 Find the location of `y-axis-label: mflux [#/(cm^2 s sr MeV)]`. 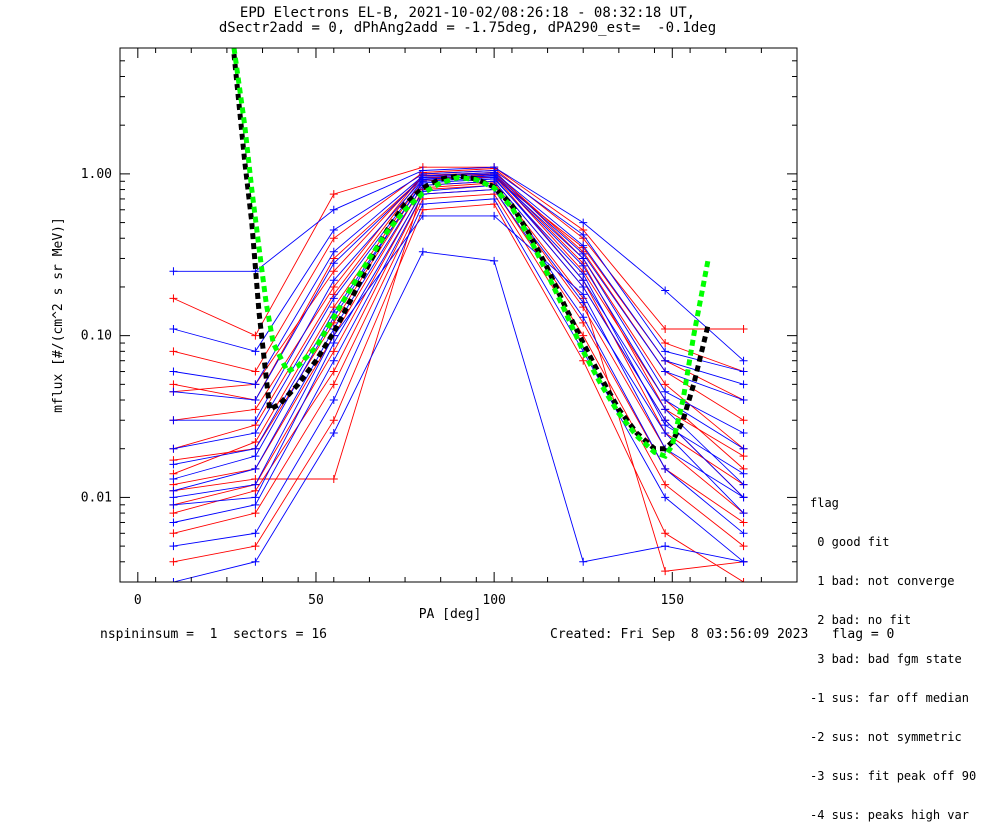

y-axis-label: mflux [#/(cm^2 s sr MeV)] is located at coordinates (58, 315).